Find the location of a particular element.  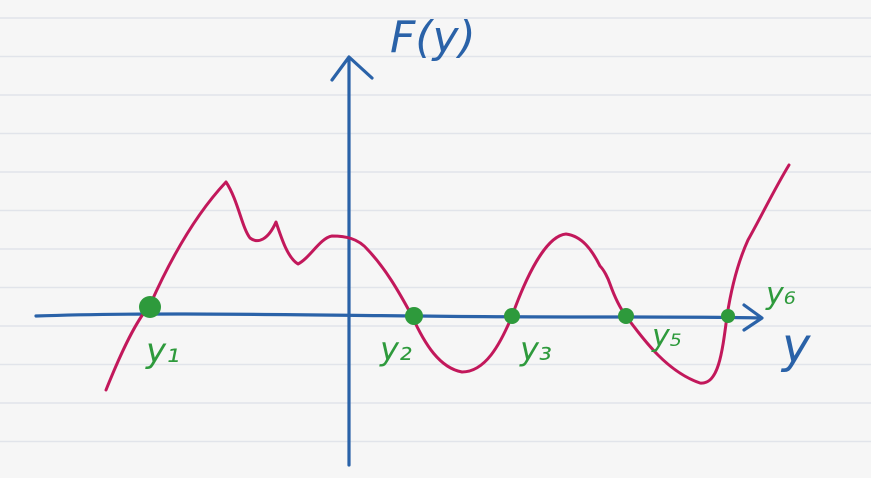

root-label: y₅ is located at coordinates (666, 336).